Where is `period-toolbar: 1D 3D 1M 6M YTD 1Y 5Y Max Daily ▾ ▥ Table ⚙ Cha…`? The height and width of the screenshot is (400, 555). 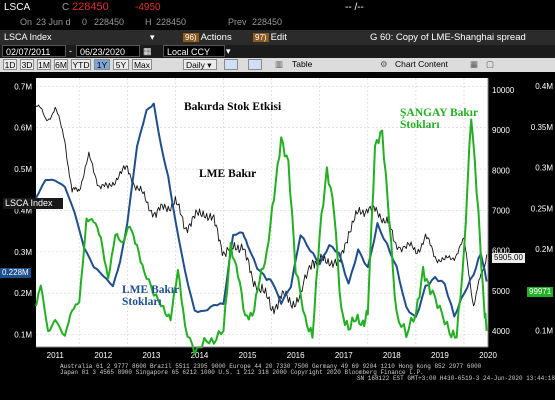
period-toolbar: 1D 3D 1M 6M YTD 1Y 5Y Max Daily ▾ ▥ Table ⚙ Cha… is located at coordinates (277, 65).